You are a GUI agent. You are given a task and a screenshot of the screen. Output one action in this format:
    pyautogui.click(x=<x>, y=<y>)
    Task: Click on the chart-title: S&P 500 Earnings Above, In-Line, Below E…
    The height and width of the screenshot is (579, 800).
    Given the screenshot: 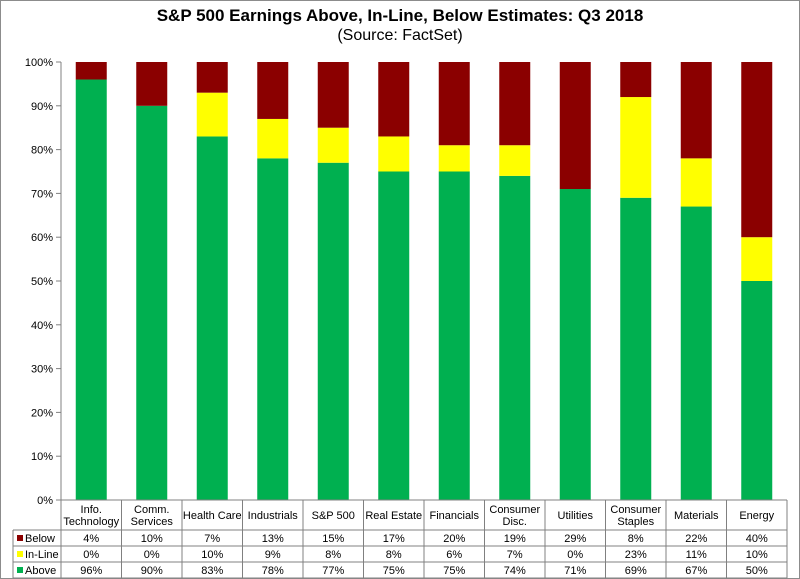 What is the action you would take?
    pyautogui.click(x=400, y=15)
    